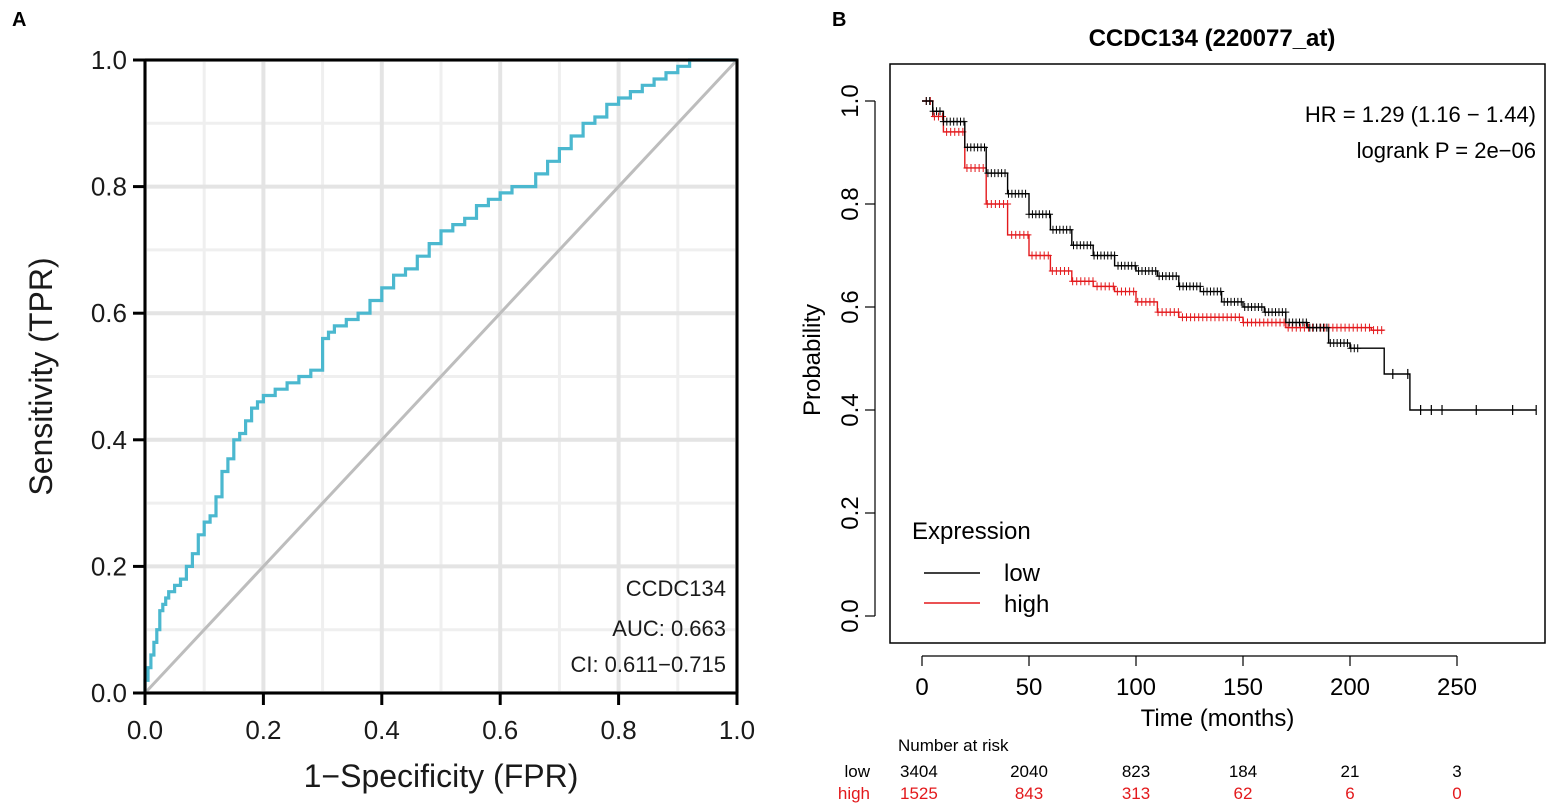 Image resolution: width=1559 pixels, height=803 pixels. I want to click on risk-table-cell: 0, so click(1456, 793).